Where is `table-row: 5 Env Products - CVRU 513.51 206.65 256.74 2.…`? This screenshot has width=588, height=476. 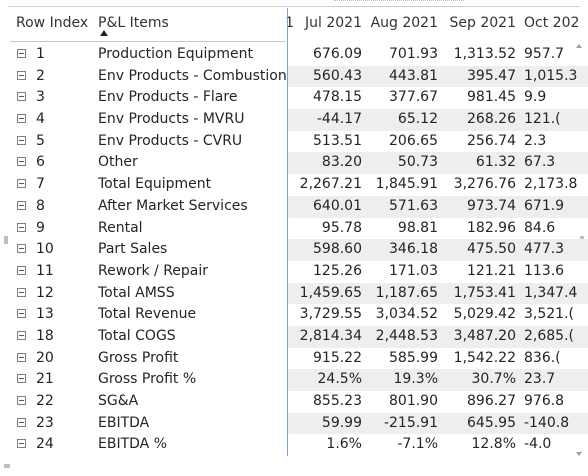
table-row: 5 Env Products - CVRU 513.51 206.65 256.74 2.… is located at coordinates (294, 142).